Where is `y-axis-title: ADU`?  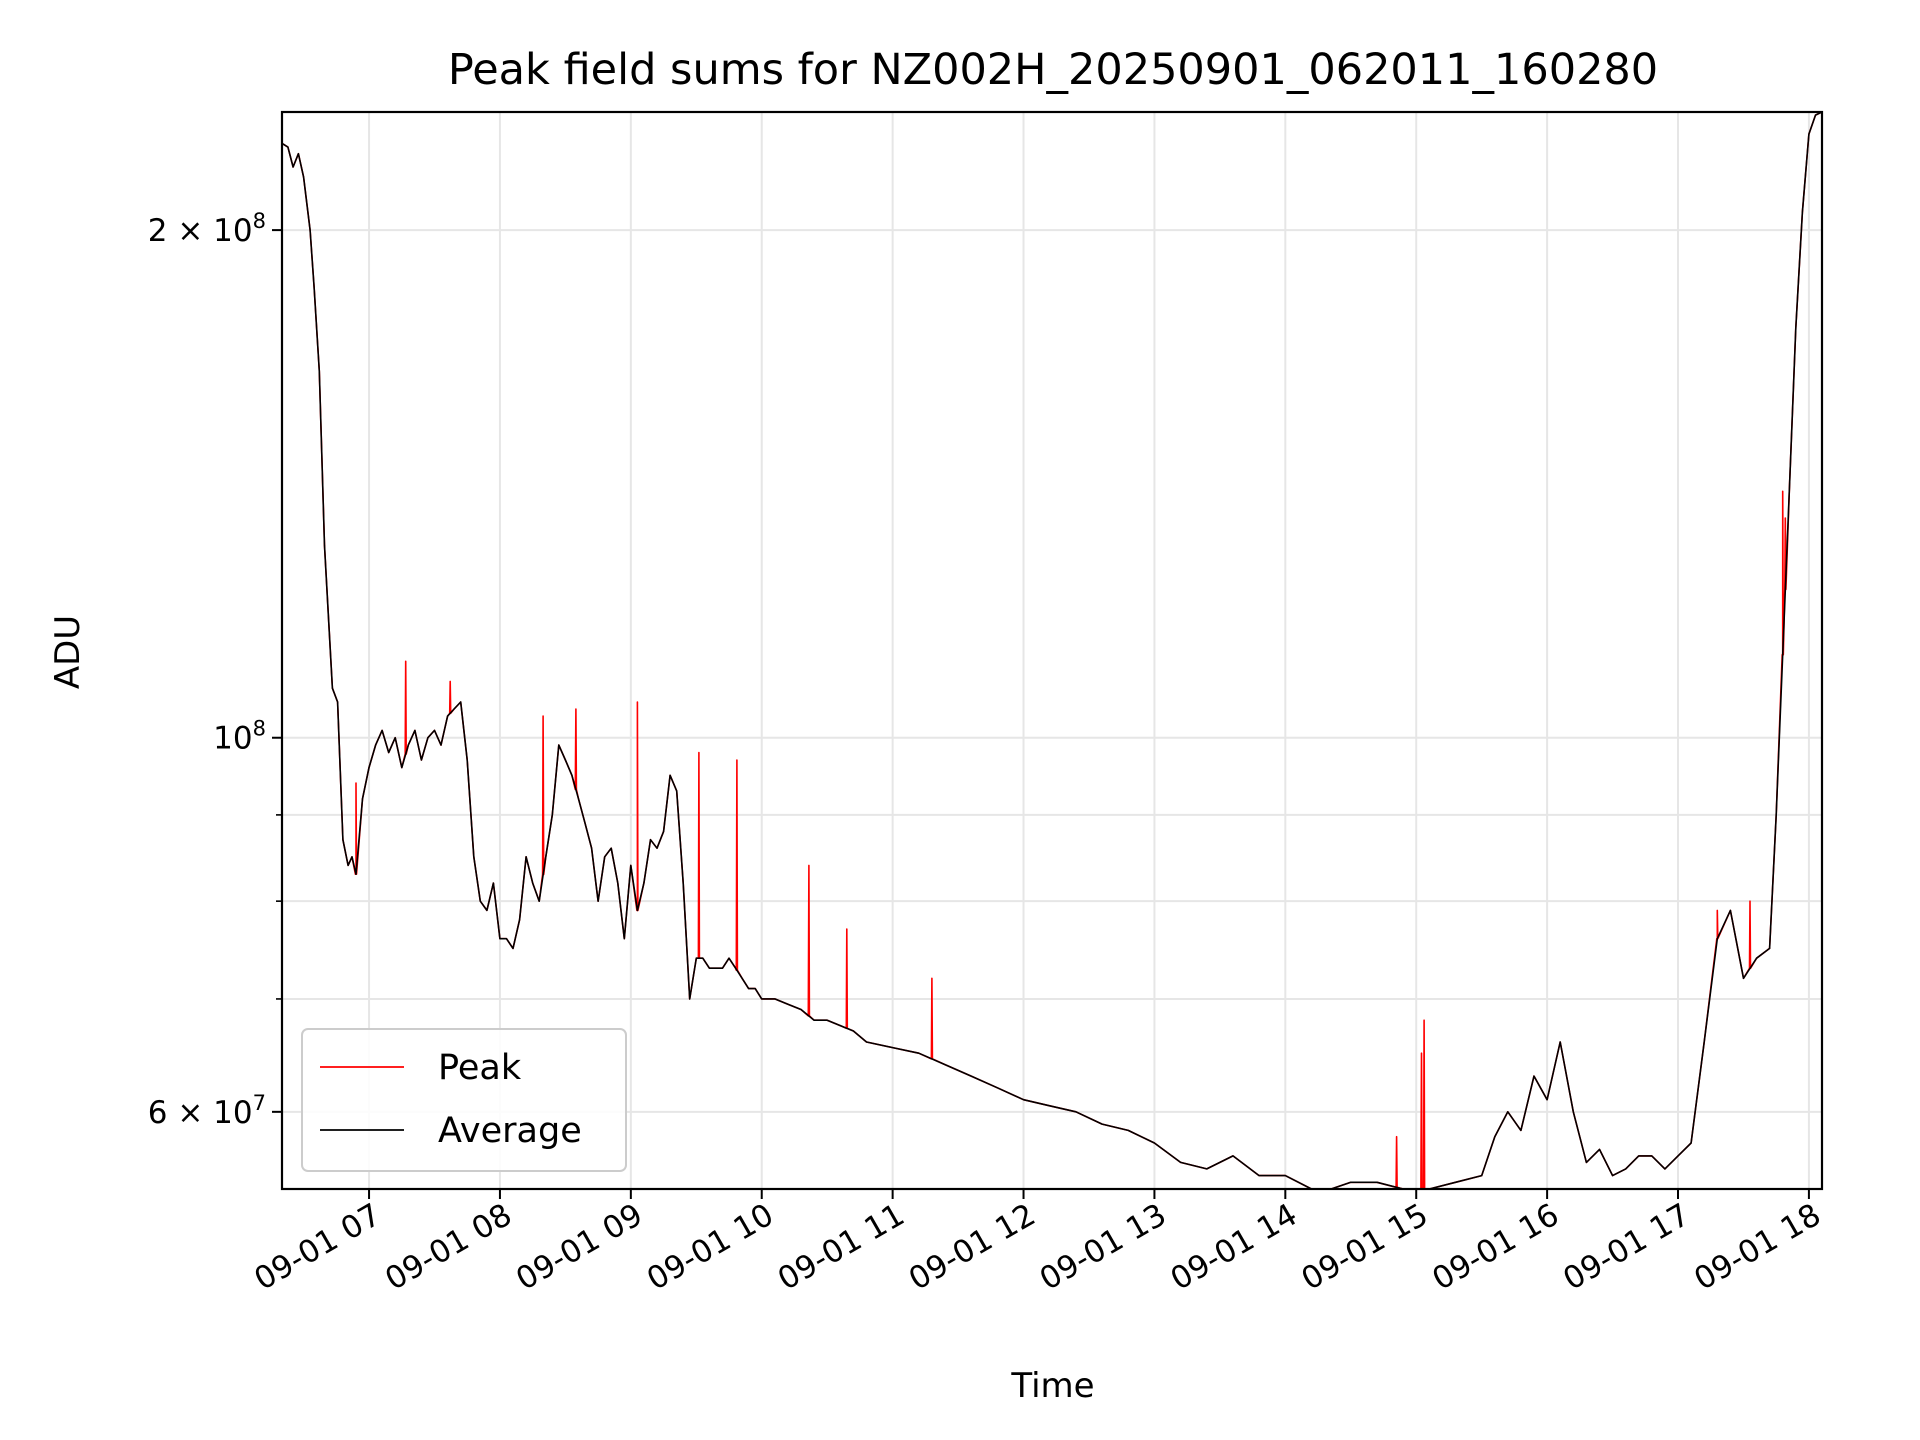
y-axis-title: ADU is located at coordinates (68, 652).